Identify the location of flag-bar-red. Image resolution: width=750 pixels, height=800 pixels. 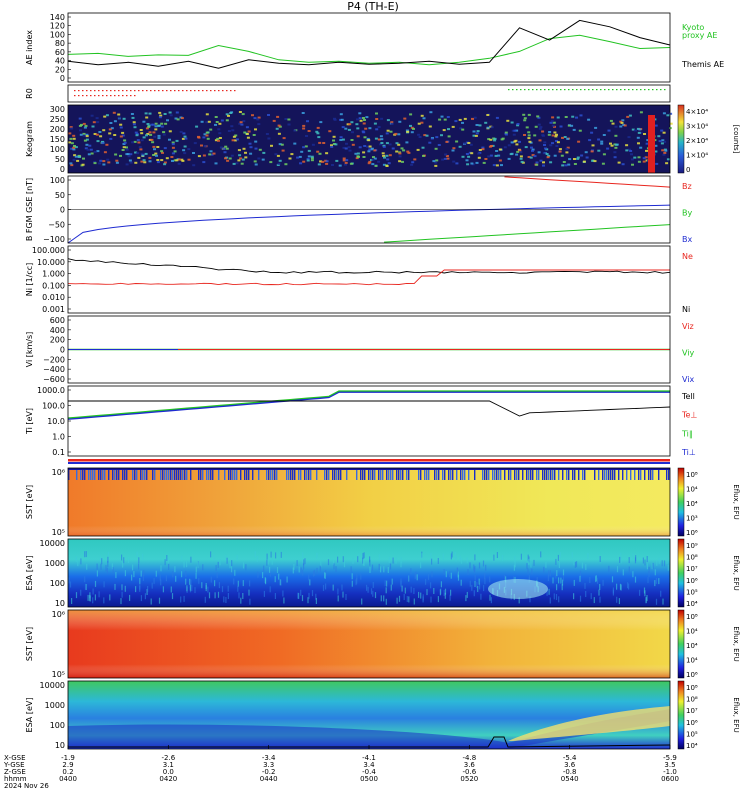
(369, 460).